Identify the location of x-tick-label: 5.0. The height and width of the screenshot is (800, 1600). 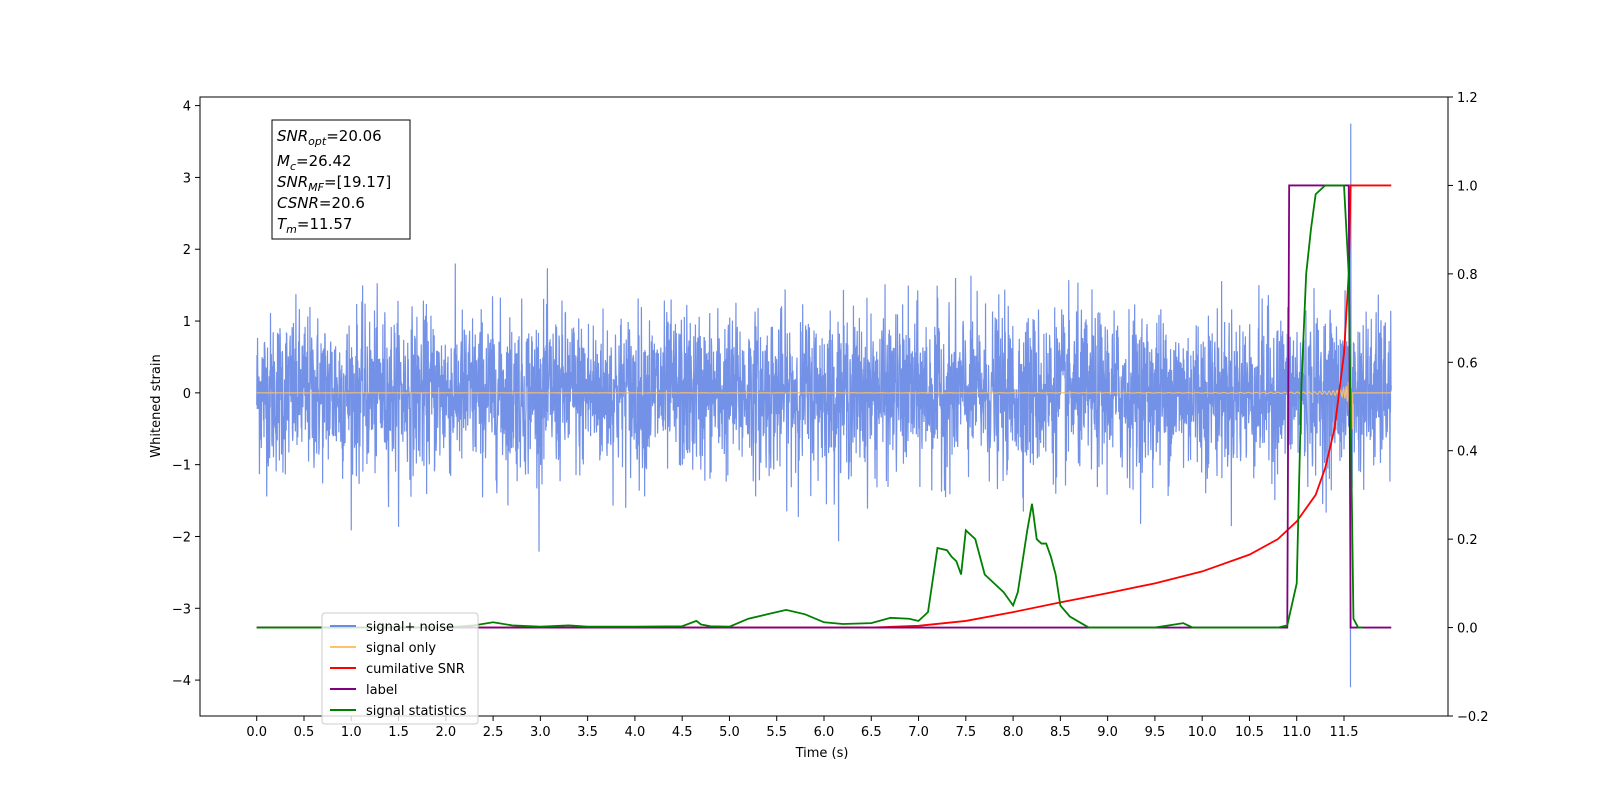
(729, 732).